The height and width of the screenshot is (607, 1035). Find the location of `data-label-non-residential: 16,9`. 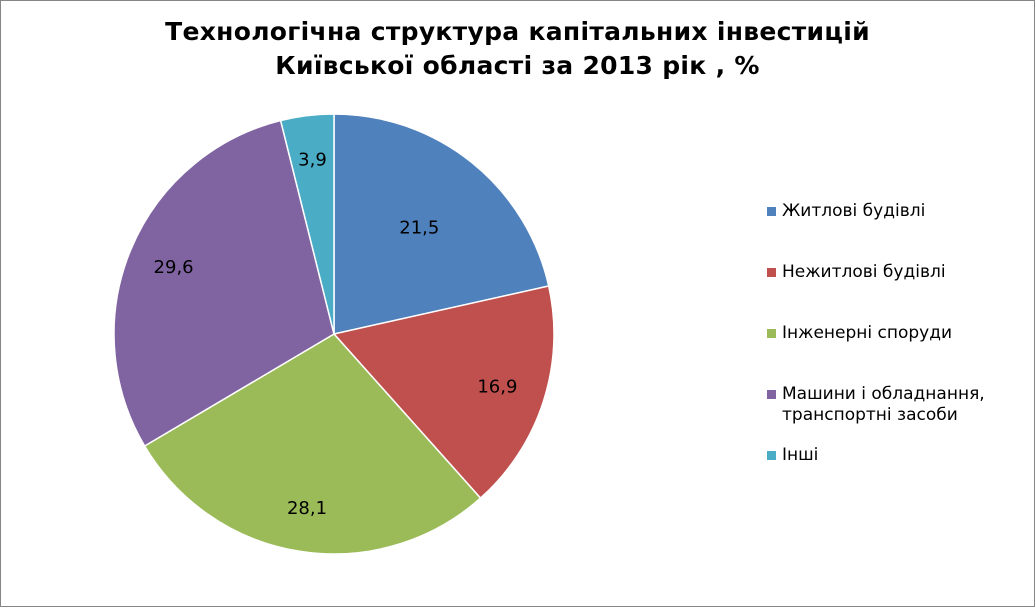

data-label-non-residential: 16,9 is located at coordinates (497, 387).